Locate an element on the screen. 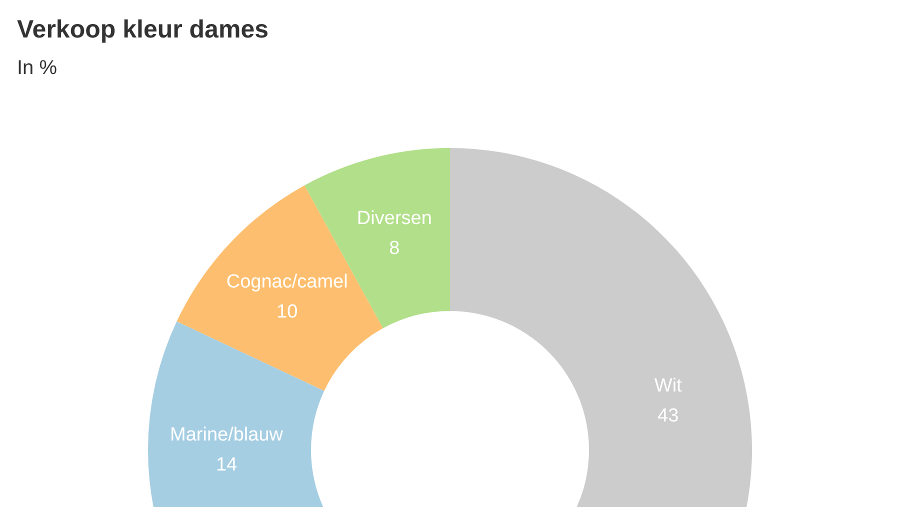  chart-title: Verkoop kleur dames is located at coordinates (143, 30).